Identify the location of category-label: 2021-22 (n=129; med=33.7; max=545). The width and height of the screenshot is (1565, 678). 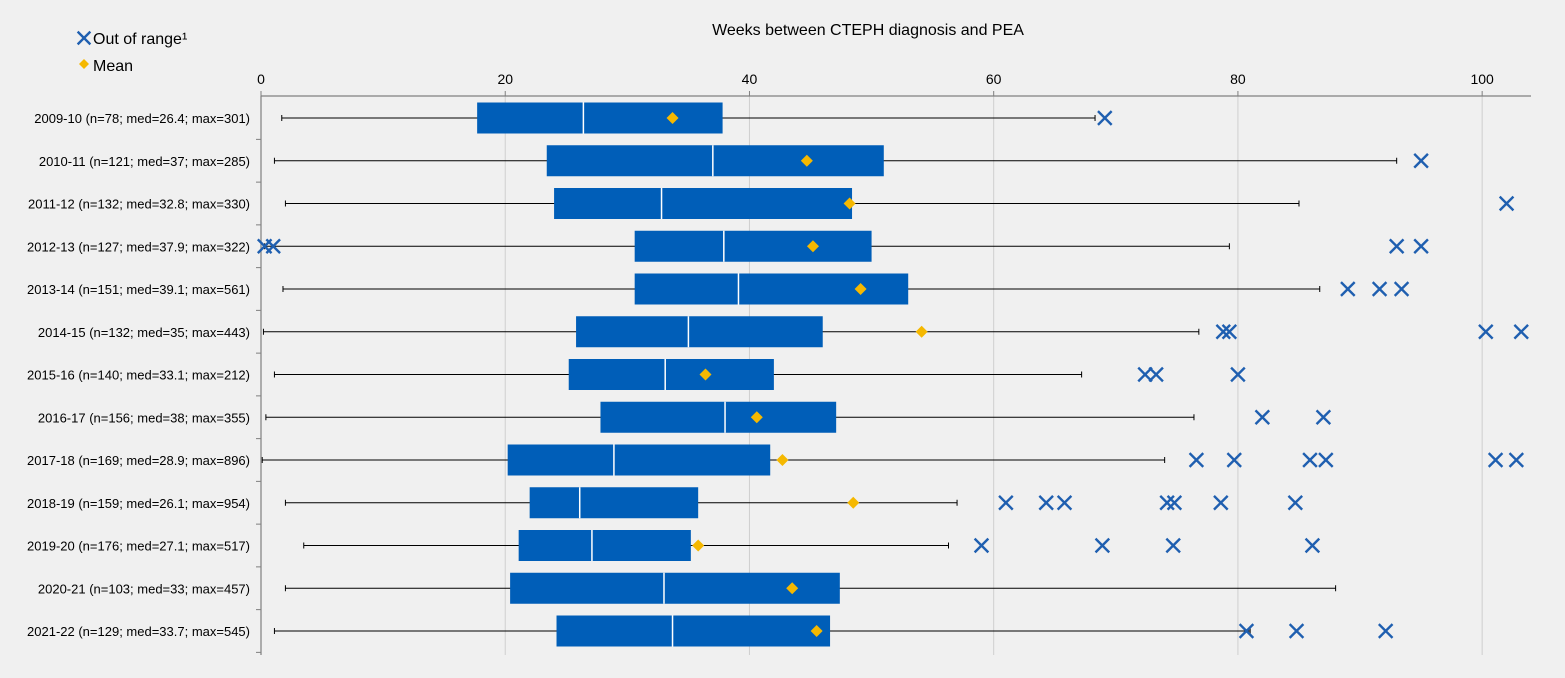
(138, 631).